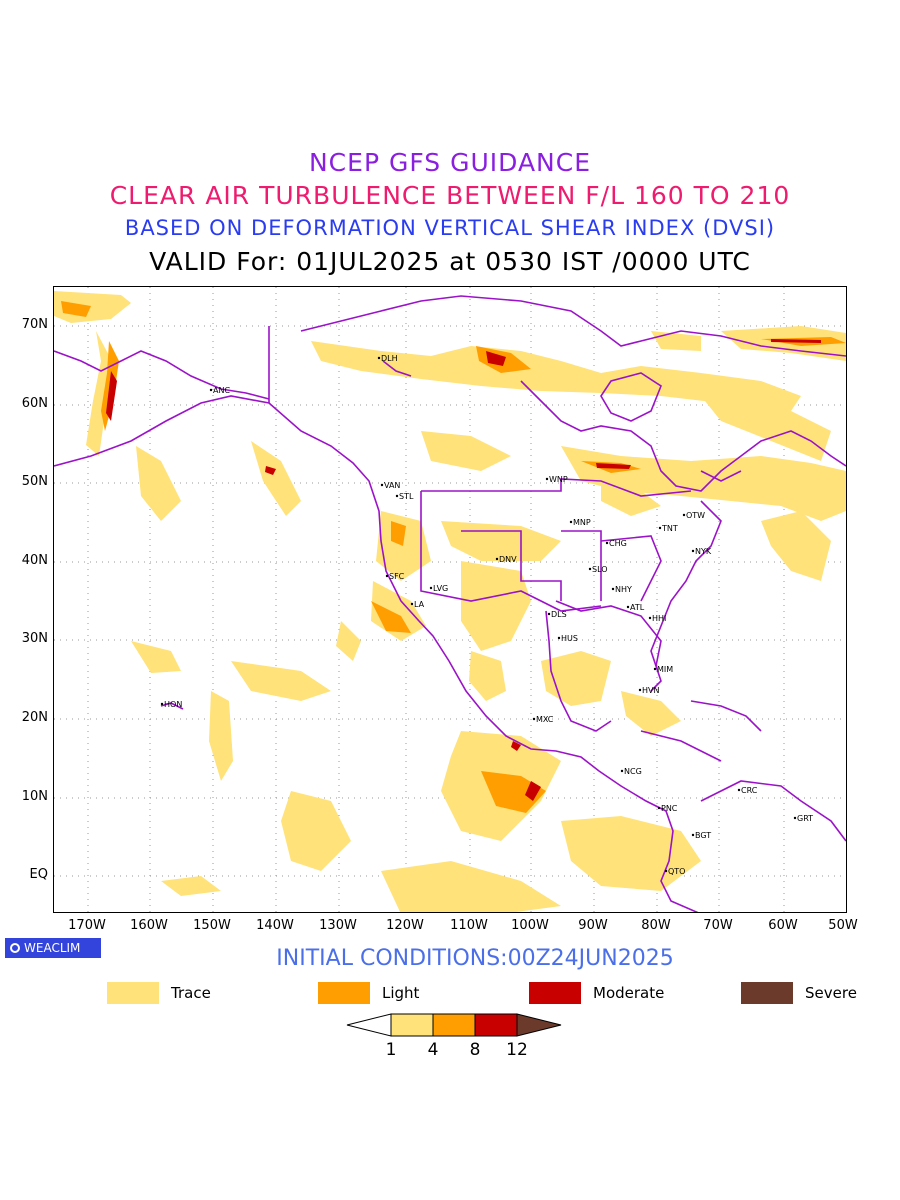 The width and height of the screenshot is (900, 1200). Describe the element at coordinates (34, 717) in the screenshot. I see `lat-label-20n: 20N` at that location.